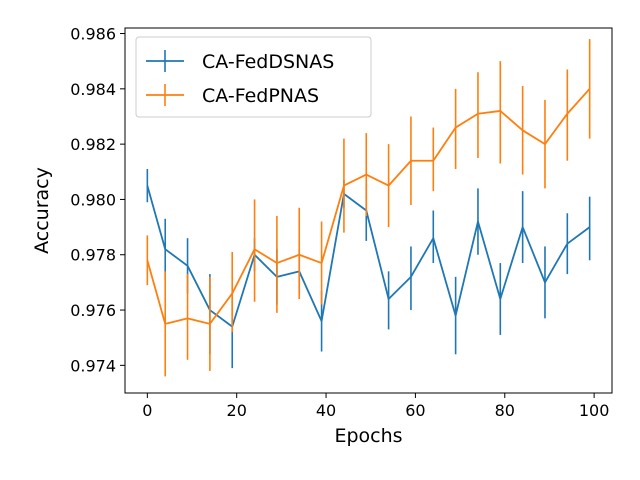  Describe the element at coordinates (93, 255) in the screenshot. I see `y-tick-label: 0.978` at that location.